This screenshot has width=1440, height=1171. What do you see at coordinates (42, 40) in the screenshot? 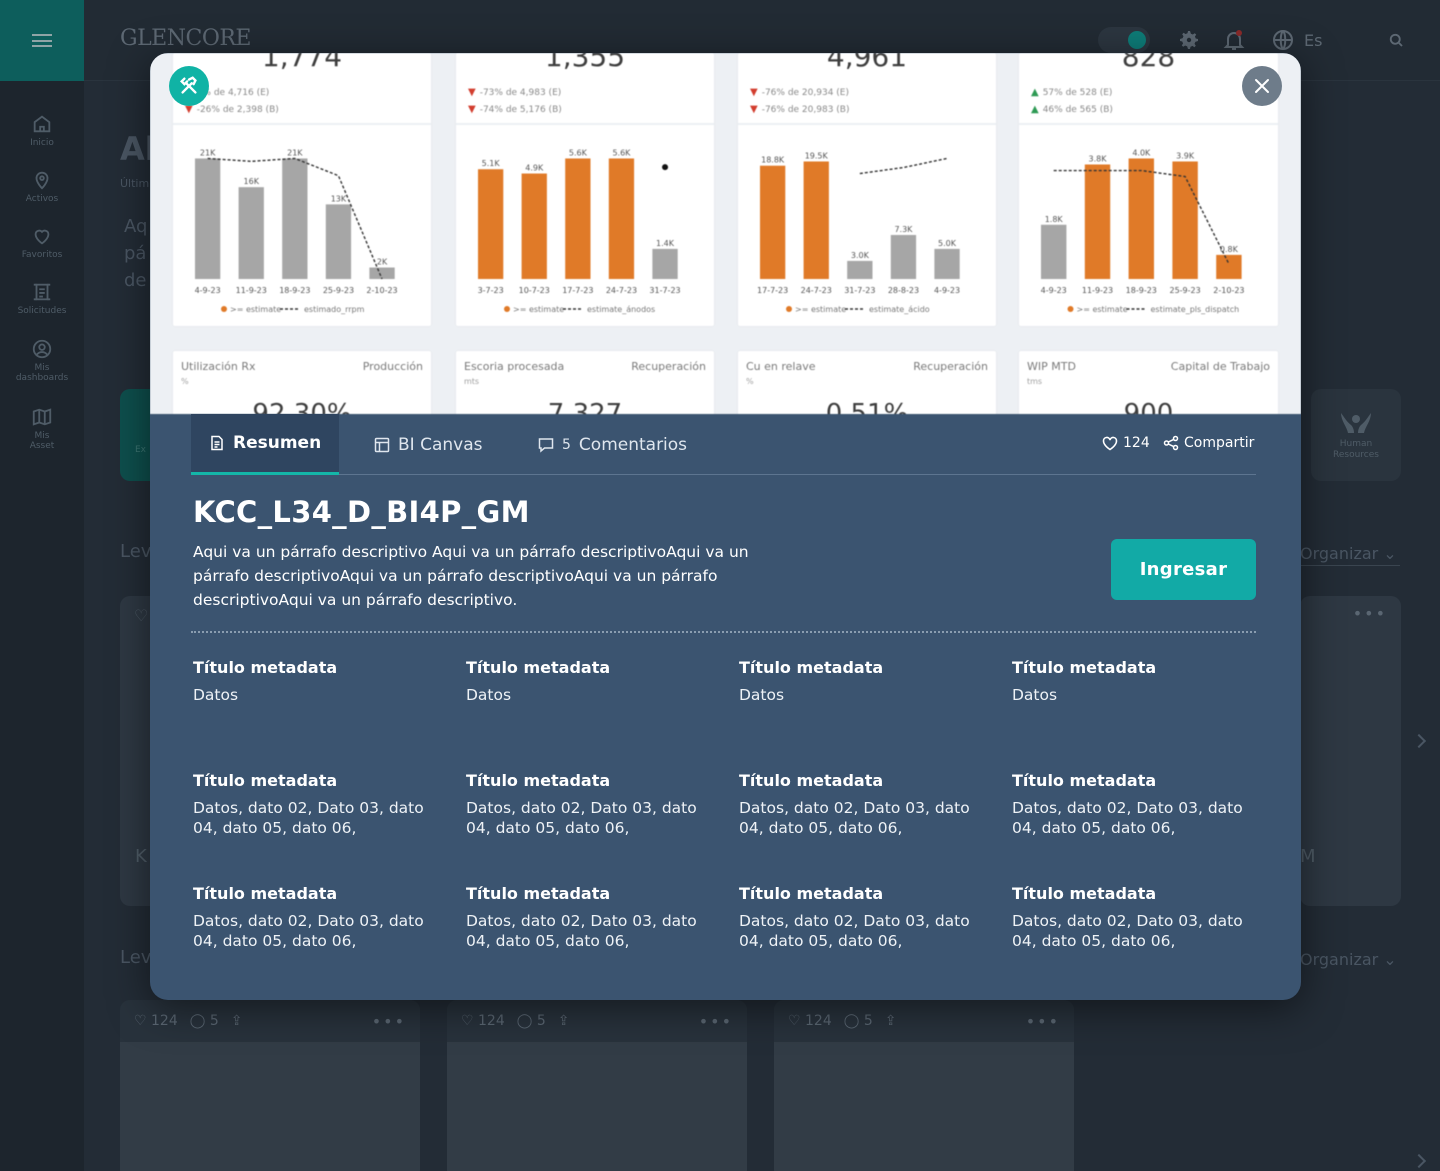
I see `menu-button` at bounding box center [42, 40].